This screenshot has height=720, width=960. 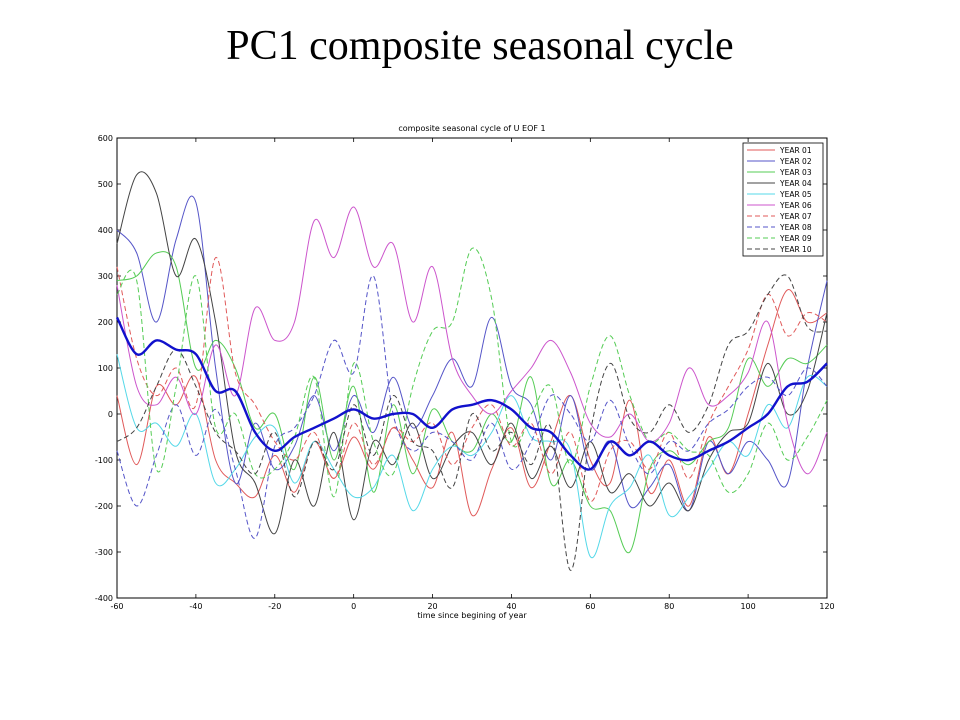 What do you see at coordinates (795, 172) in the screenshot?
I see `legend-label: YEAR 03` at bounding box center [795, 172].